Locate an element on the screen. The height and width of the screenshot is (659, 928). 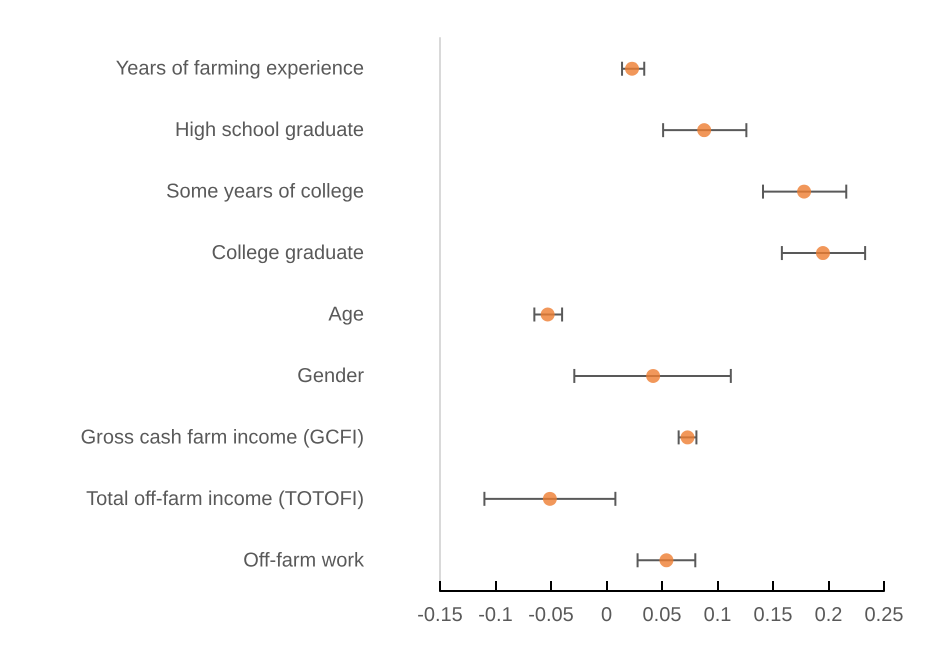
y-tick-label: Total off-farm income (TOTOFI) is located at coordinates (225, 499).